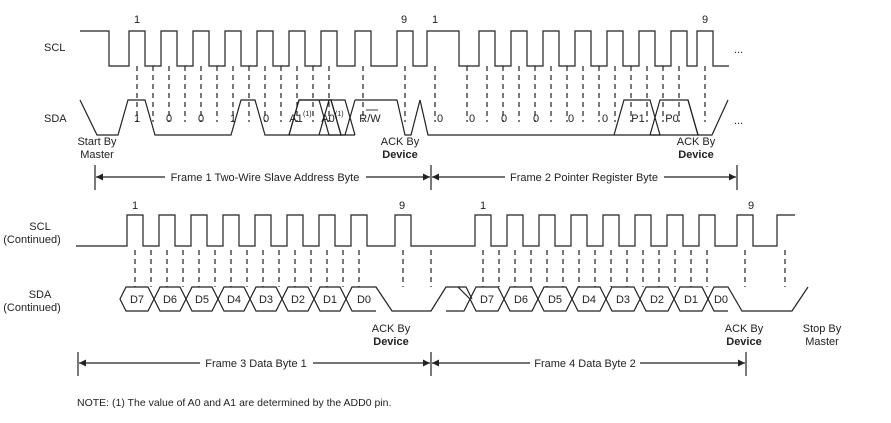 This screenshot has width=891, height=423. I want to click on scl-waveform, so click(404, 48).